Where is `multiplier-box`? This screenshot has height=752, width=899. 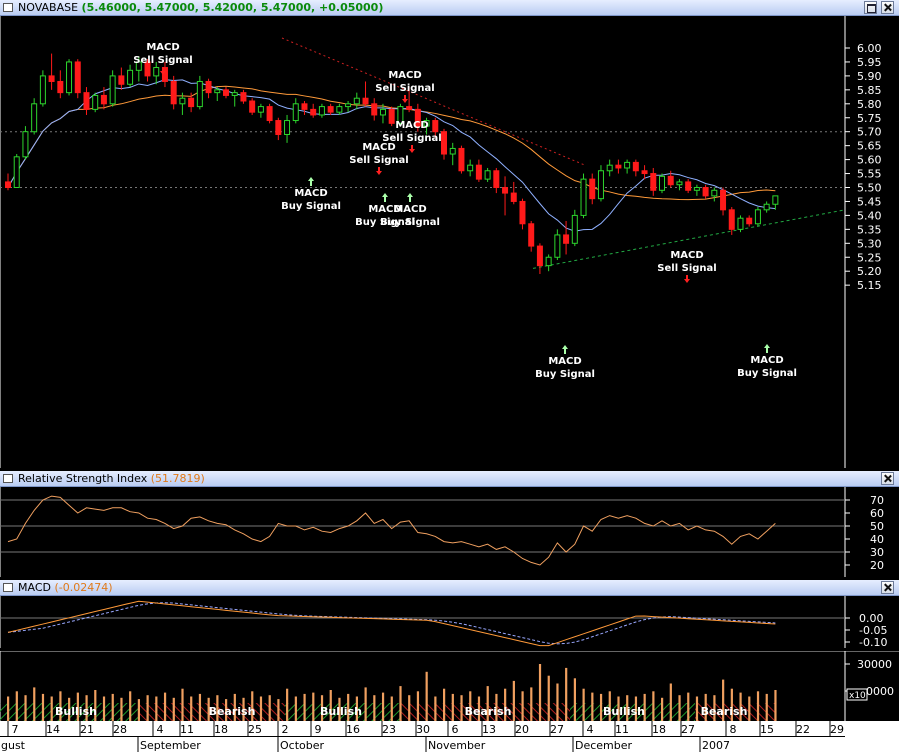
multiplier-box is located at coordinates (857, 694).